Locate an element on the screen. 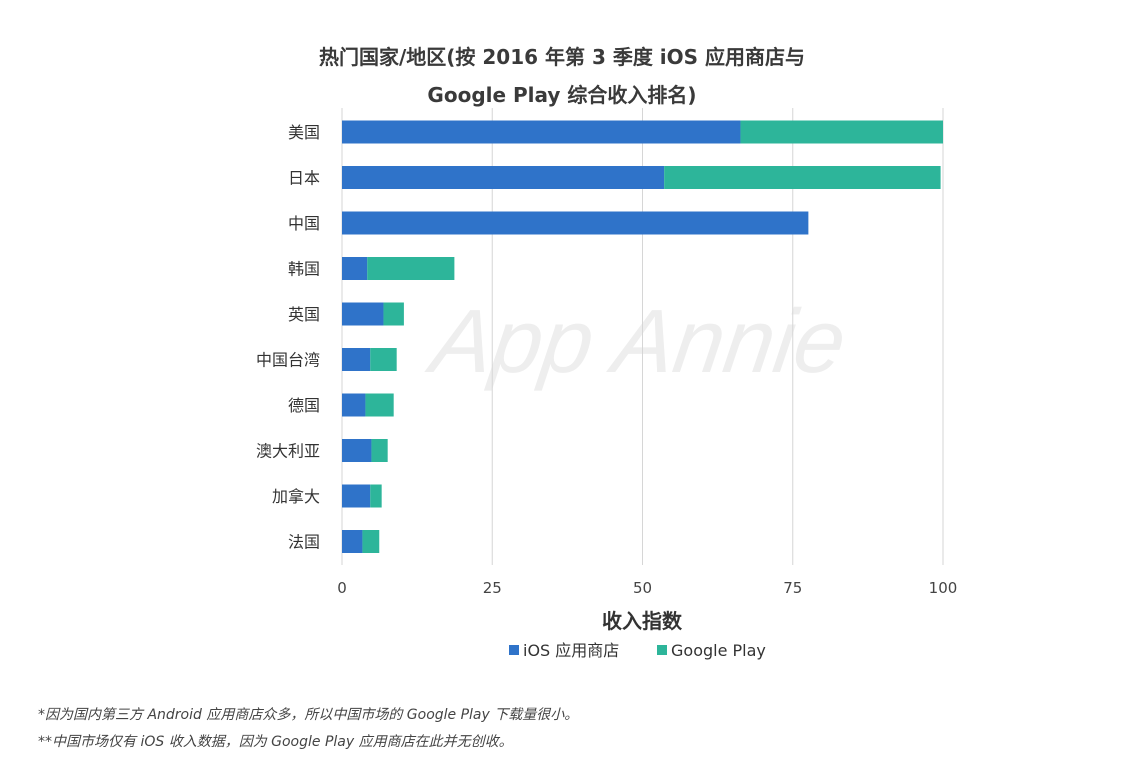 The height and width of the screenshot is (776, 1124). chart-title-line-1: 热门国家/地区(按 2016 年第 3 季度 iOS 应用商店与 is located at coordinates (562, 57).